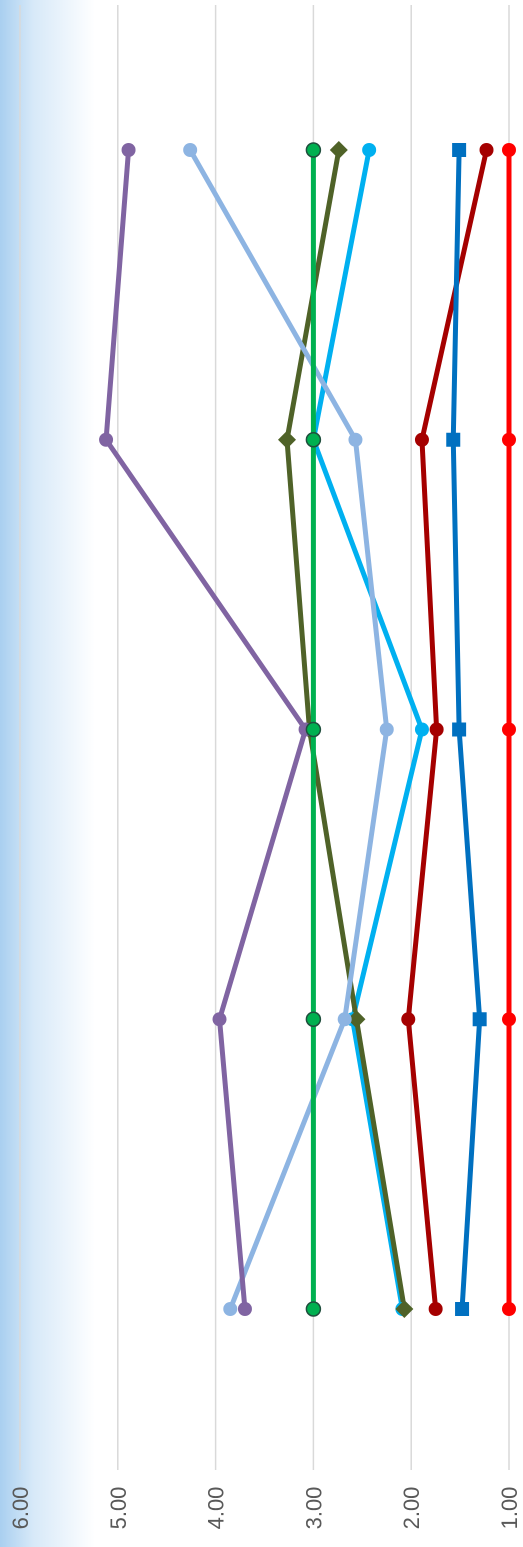  What do you see at coordinates (509, 1508) in the screenshot?
I see `y-tick-label: 1.00` at bounding box center [509, 1508].